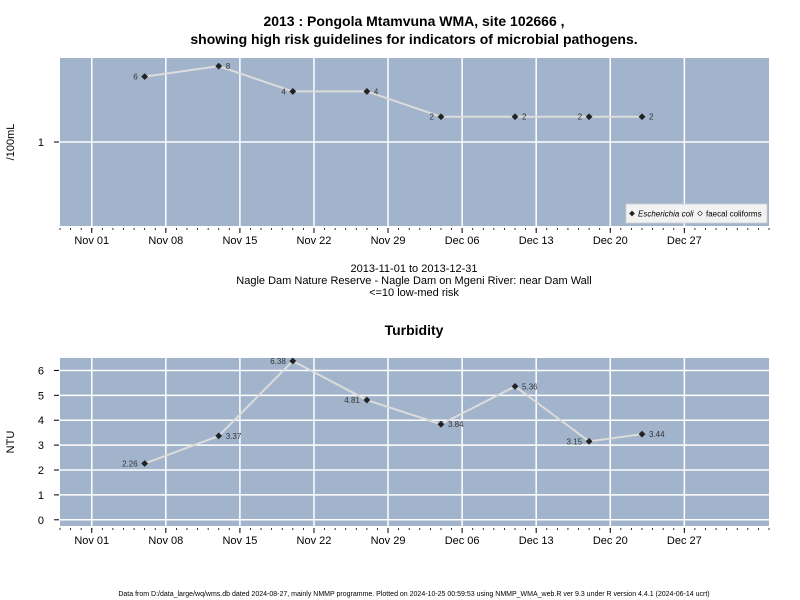 The image size is (800, 600). Describe the element at coordinates (41, 371) in the screenshot. I see `y-tick-label: 6` at that location.